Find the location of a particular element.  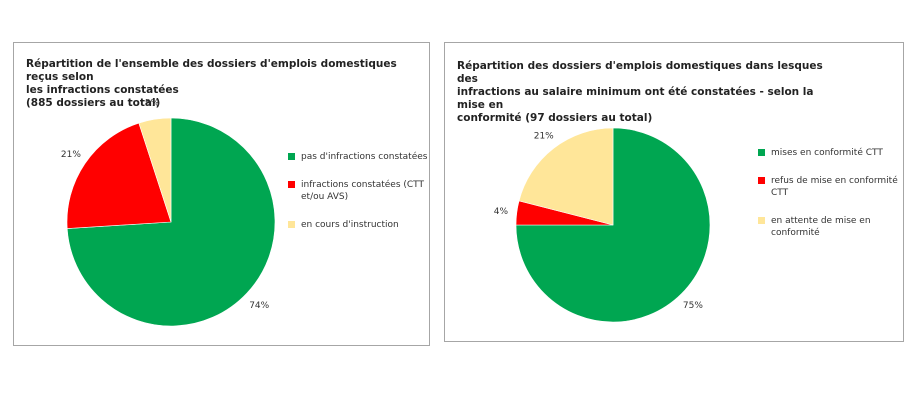

legend-1-label-2: infractions constatées (CTT et/ou AVS) is located at coordinates (363, 191).